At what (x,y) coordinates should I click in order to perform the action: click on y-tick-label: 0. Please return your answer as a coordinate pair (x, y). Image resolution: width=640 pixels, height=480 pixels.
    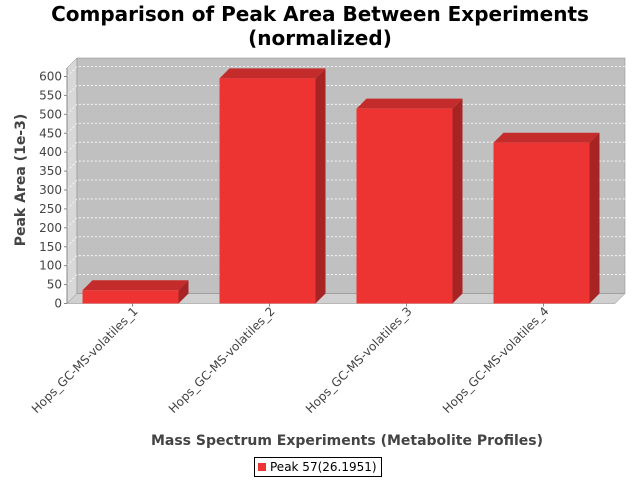
    Looking at the image, I should click on (58, 304).